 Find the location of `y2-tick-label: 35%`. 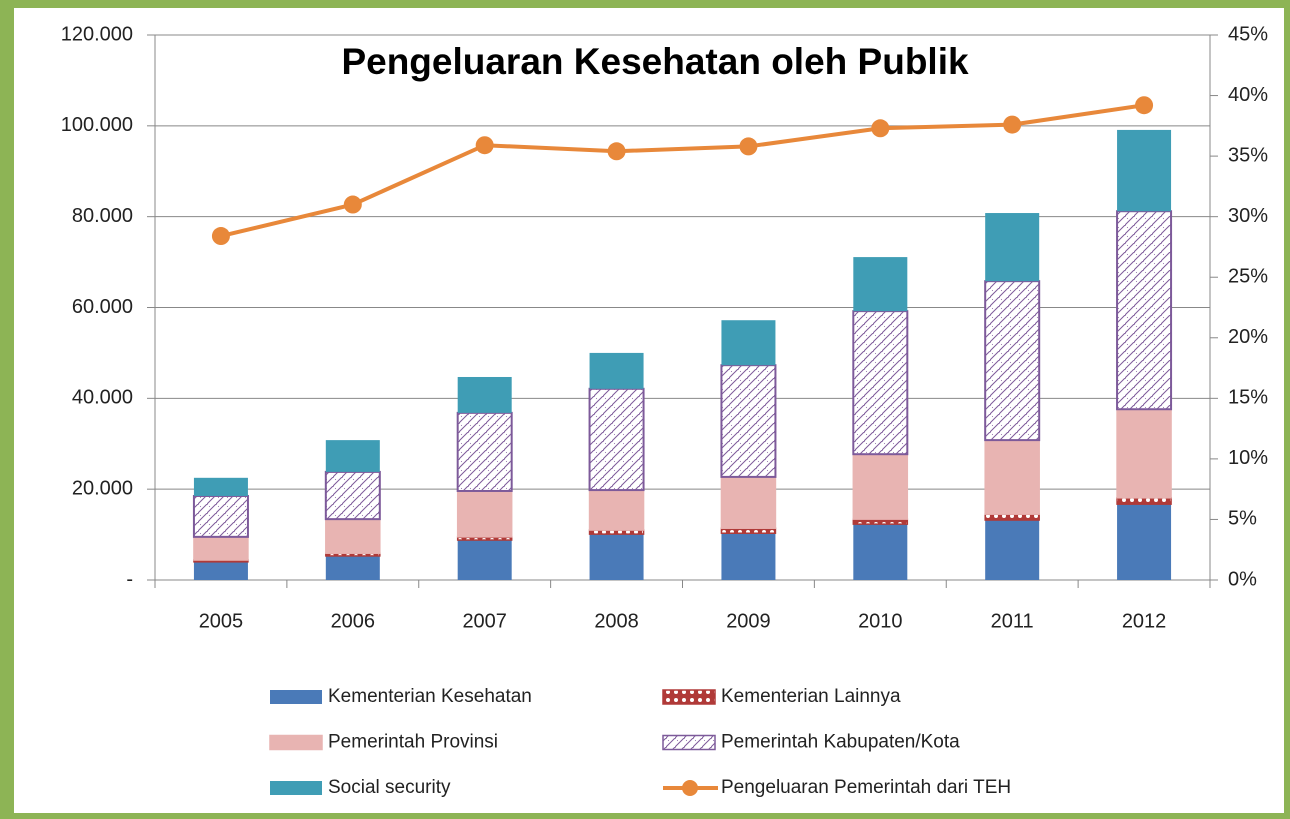

y2-tick-label: 35% is located at coordinates (1248, 155).